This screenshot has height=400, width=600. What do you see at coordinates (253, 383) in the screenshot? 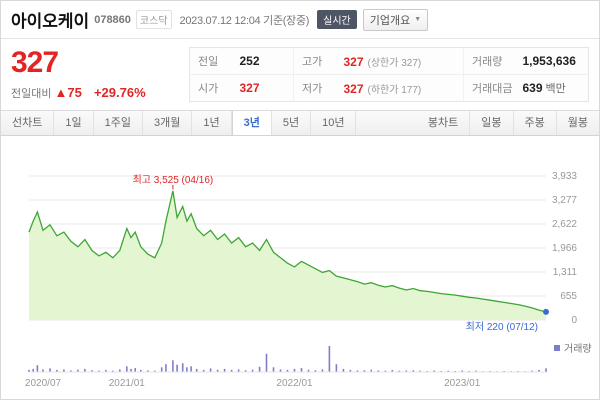
I see `x-axis-labels: 2020/07 2021/01 2022/01 2023/01` at bounding box center [253, 383].